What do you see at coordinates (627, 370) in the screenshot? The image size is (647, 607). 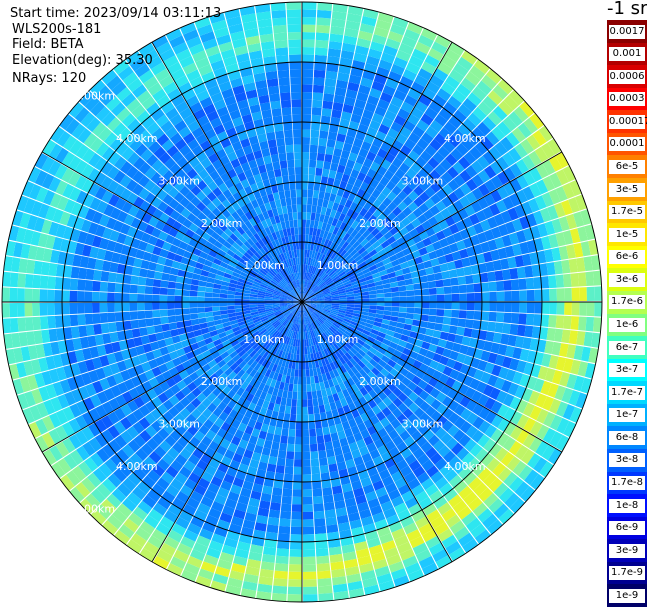 I see `colorbar-label: 3e-7` at bounding box center [627, 370].